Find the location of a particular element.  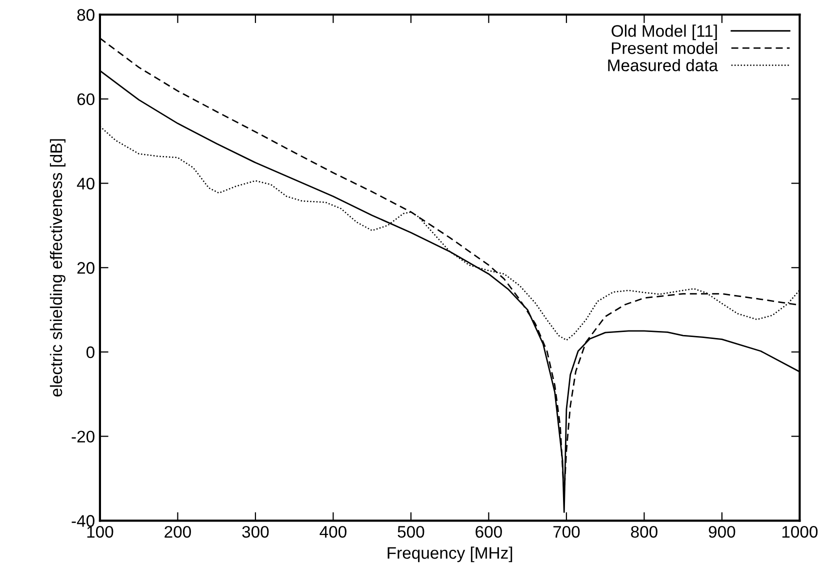

y-axis-title: electric shielding effectiveness [dB] is located at coordinates (58, 267).